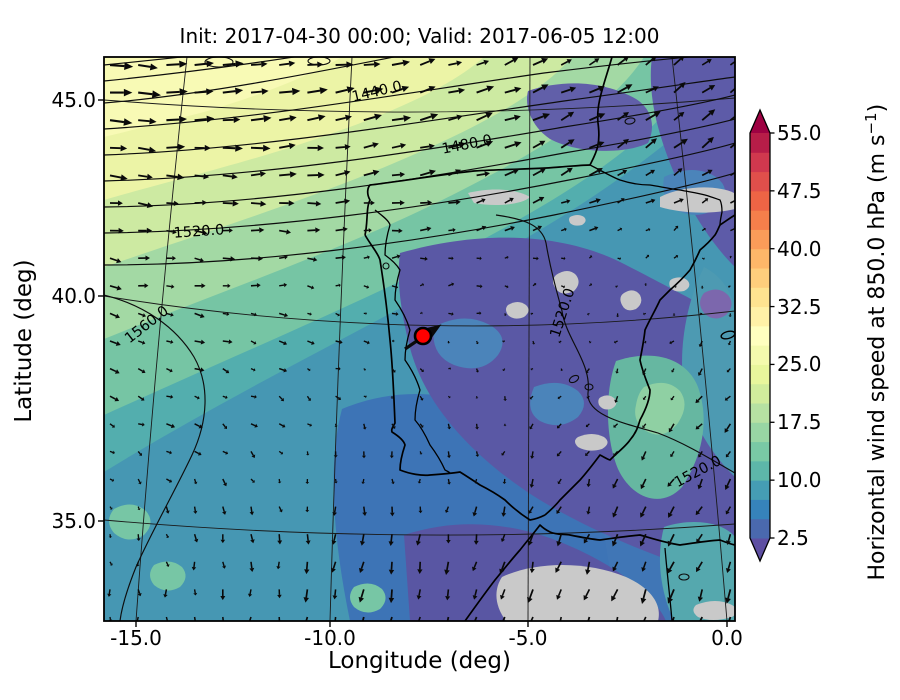 Image resolution: width=900 pixels, height=700 pixels. Describe the element at coordinates (73, 296) in the screenshot. I see `y-tick-label: 40.0` at that location.